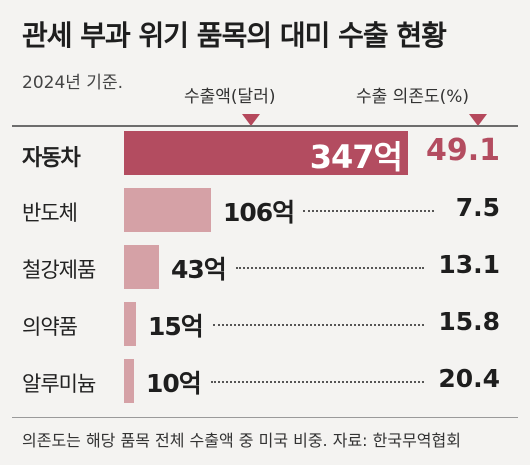 The height and width of the screenshot is (465, 530). I want to click on category-label: 반도체, so click(50, 213).